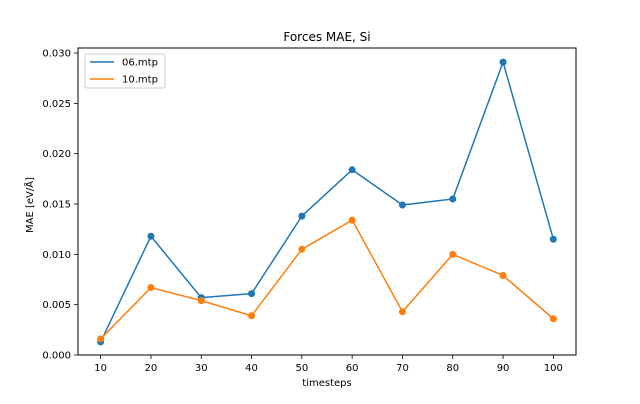 The height and width of the screenshot is (404, 640). What do you see at coordinates (328, 364) in the screenshot?
I see `x-axis-ticks: 10 20 30 40 50 60 70 80 90 100` at bounding box center [328, 364].